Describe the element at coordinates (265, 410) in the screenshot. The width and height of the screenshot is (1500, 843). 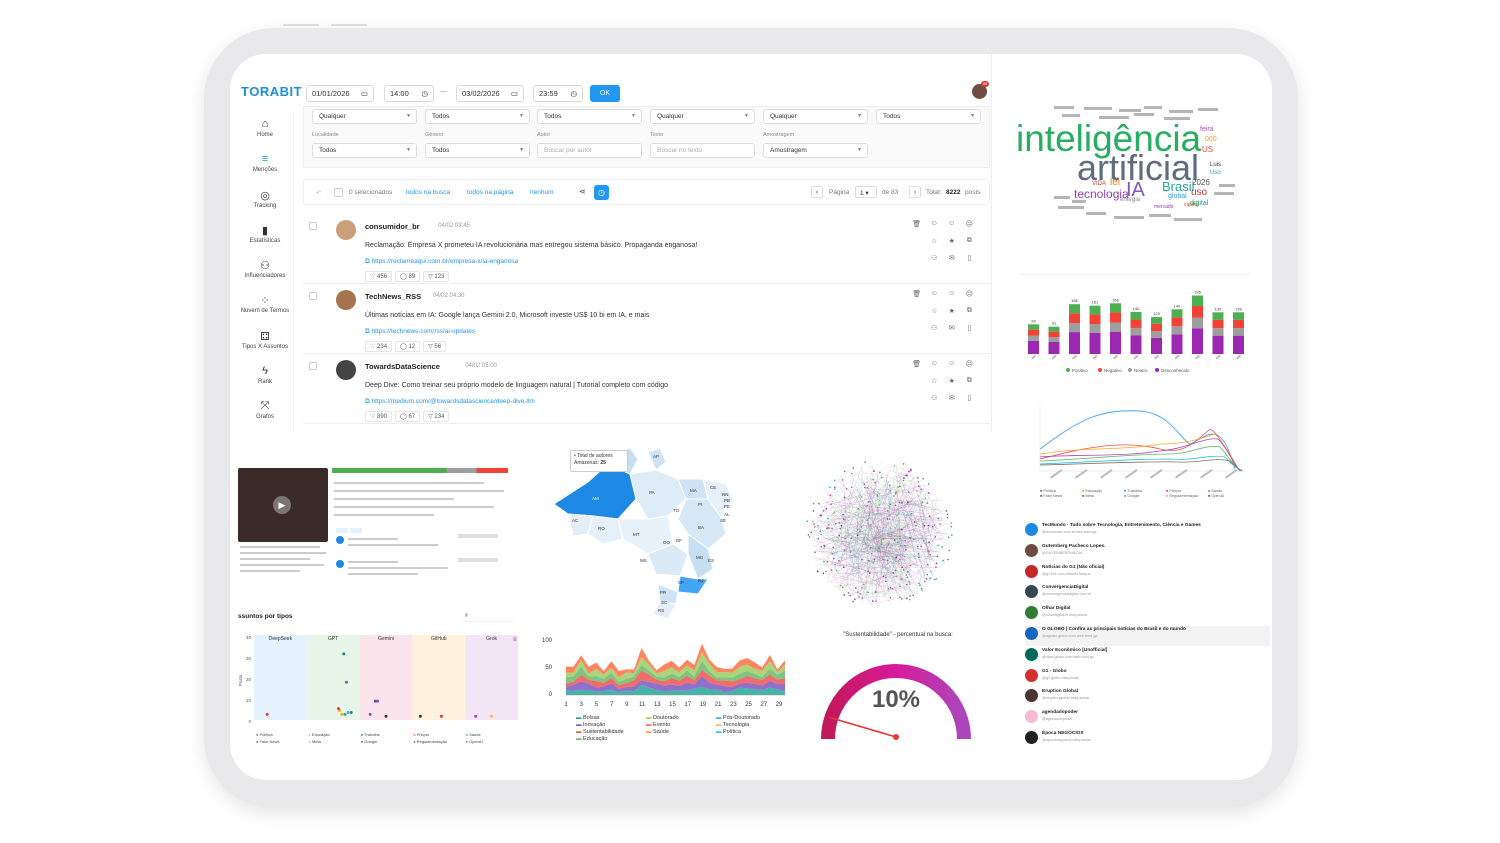
I see `sidebar-item-grafos: ⤧ Grafos` at that location.